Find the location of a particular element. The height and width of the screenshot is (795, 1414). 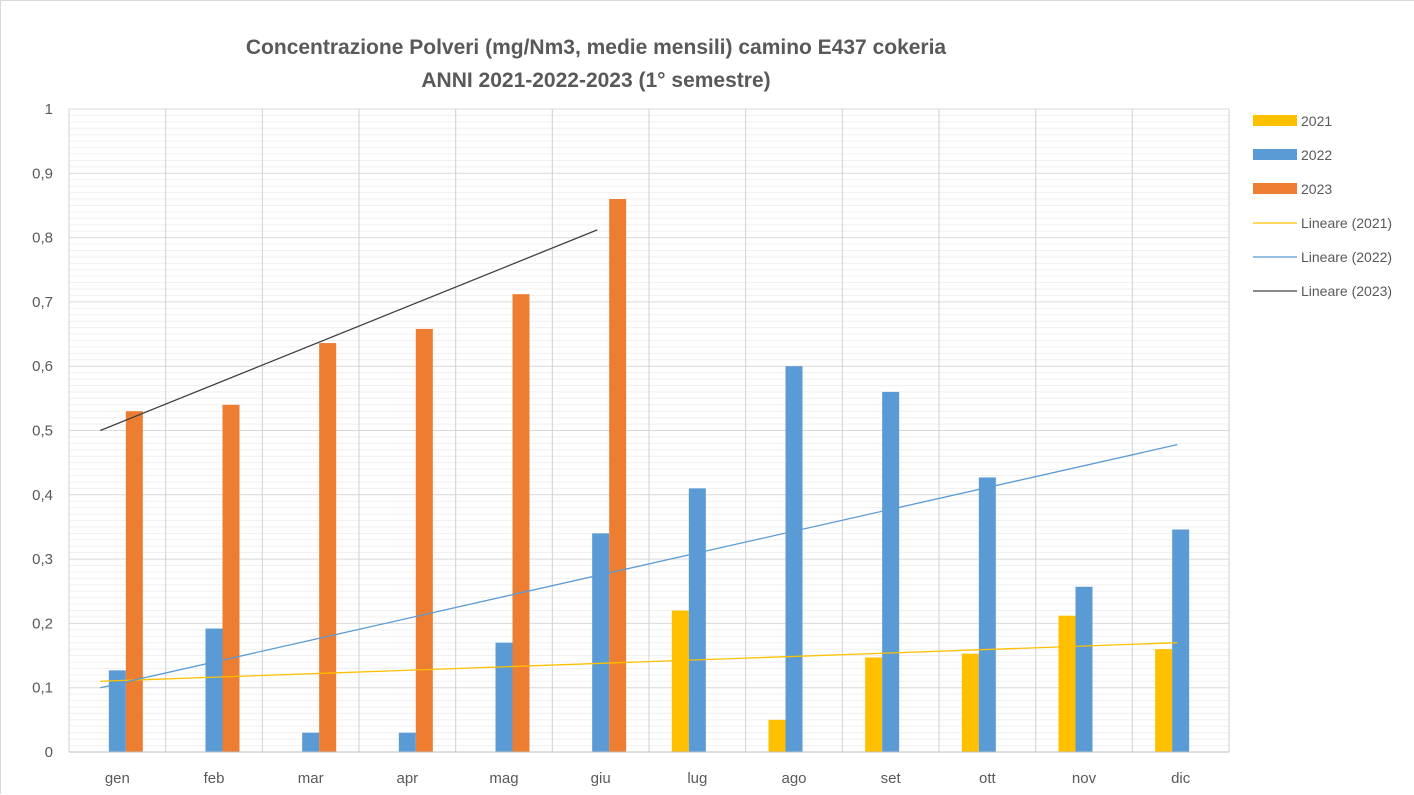

bar-2022-feb is located at coordinates (214, 690).